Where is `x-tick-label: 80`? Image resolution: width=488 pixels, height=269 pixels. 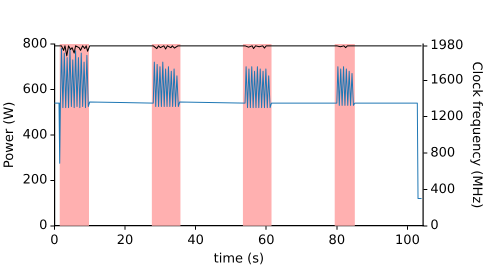
x-tick-label: 80 is located at coordinates (337, 240).